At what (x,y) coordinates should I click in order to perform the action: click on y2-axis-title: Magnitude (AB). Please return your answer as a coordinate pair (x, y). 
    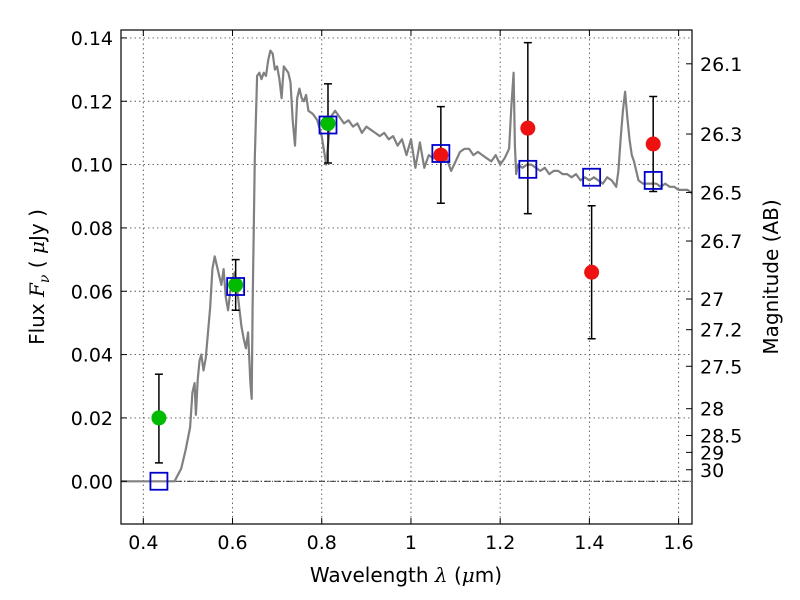
    Looking at the image, I should click on (771, 276).